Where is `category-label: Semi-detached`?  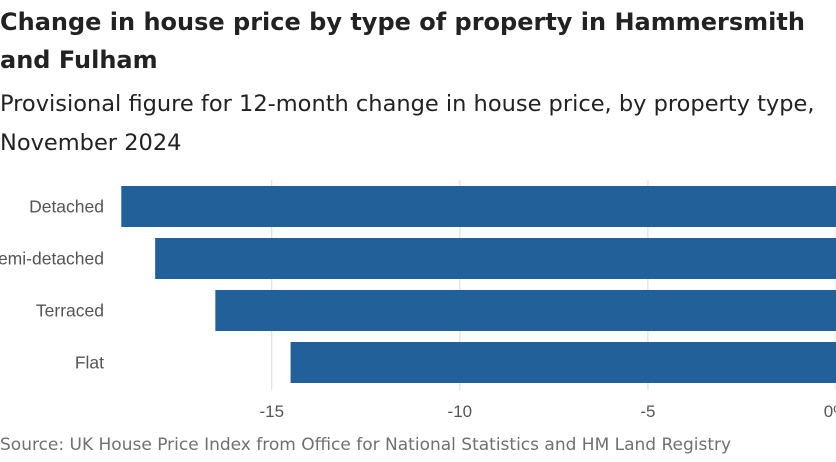 category-label: Semi-detached is located at coordinates (52, 259).